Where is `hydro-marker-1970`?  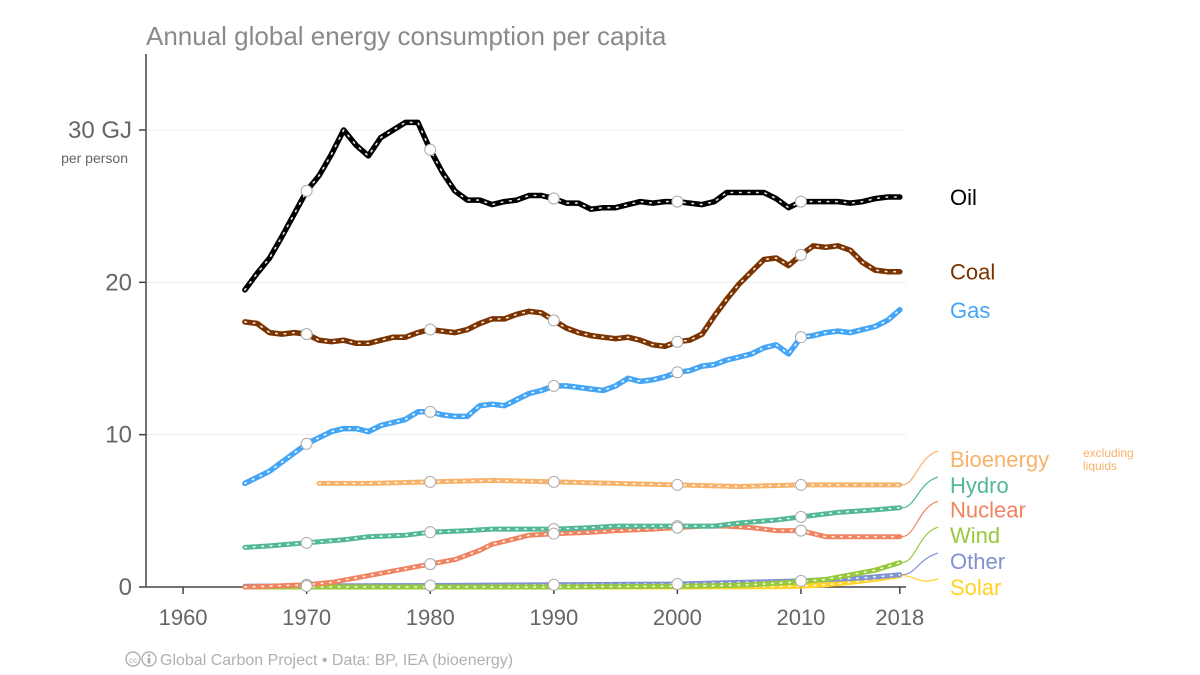
hydro-marker-1970 is located at coordinates (306, 542).